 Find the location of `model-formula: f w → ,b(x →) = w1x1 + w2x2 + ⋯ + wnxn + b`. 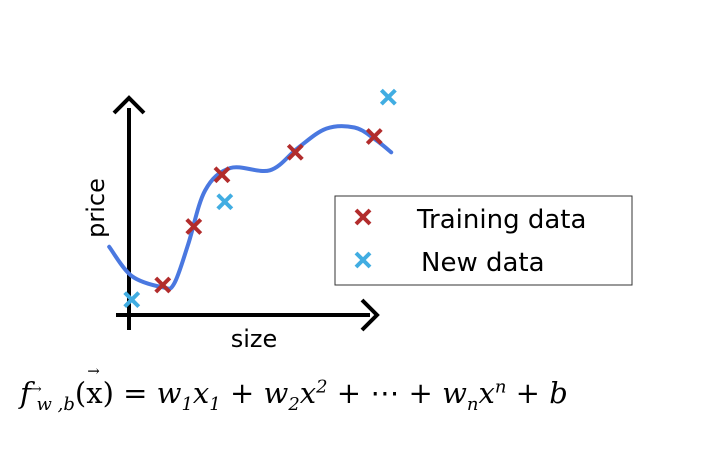

model-formula: f w → ,b(x →) = w1x1 + w2x2 + ⋯ + wnxn + b is located at coordinates (294, 388).